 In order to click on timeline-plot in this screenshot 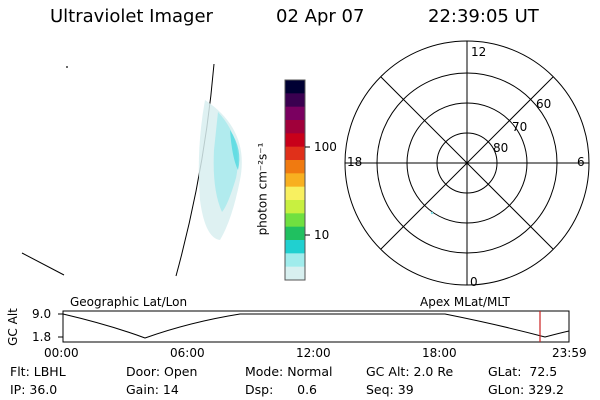, I will do `click(314, 326)`.